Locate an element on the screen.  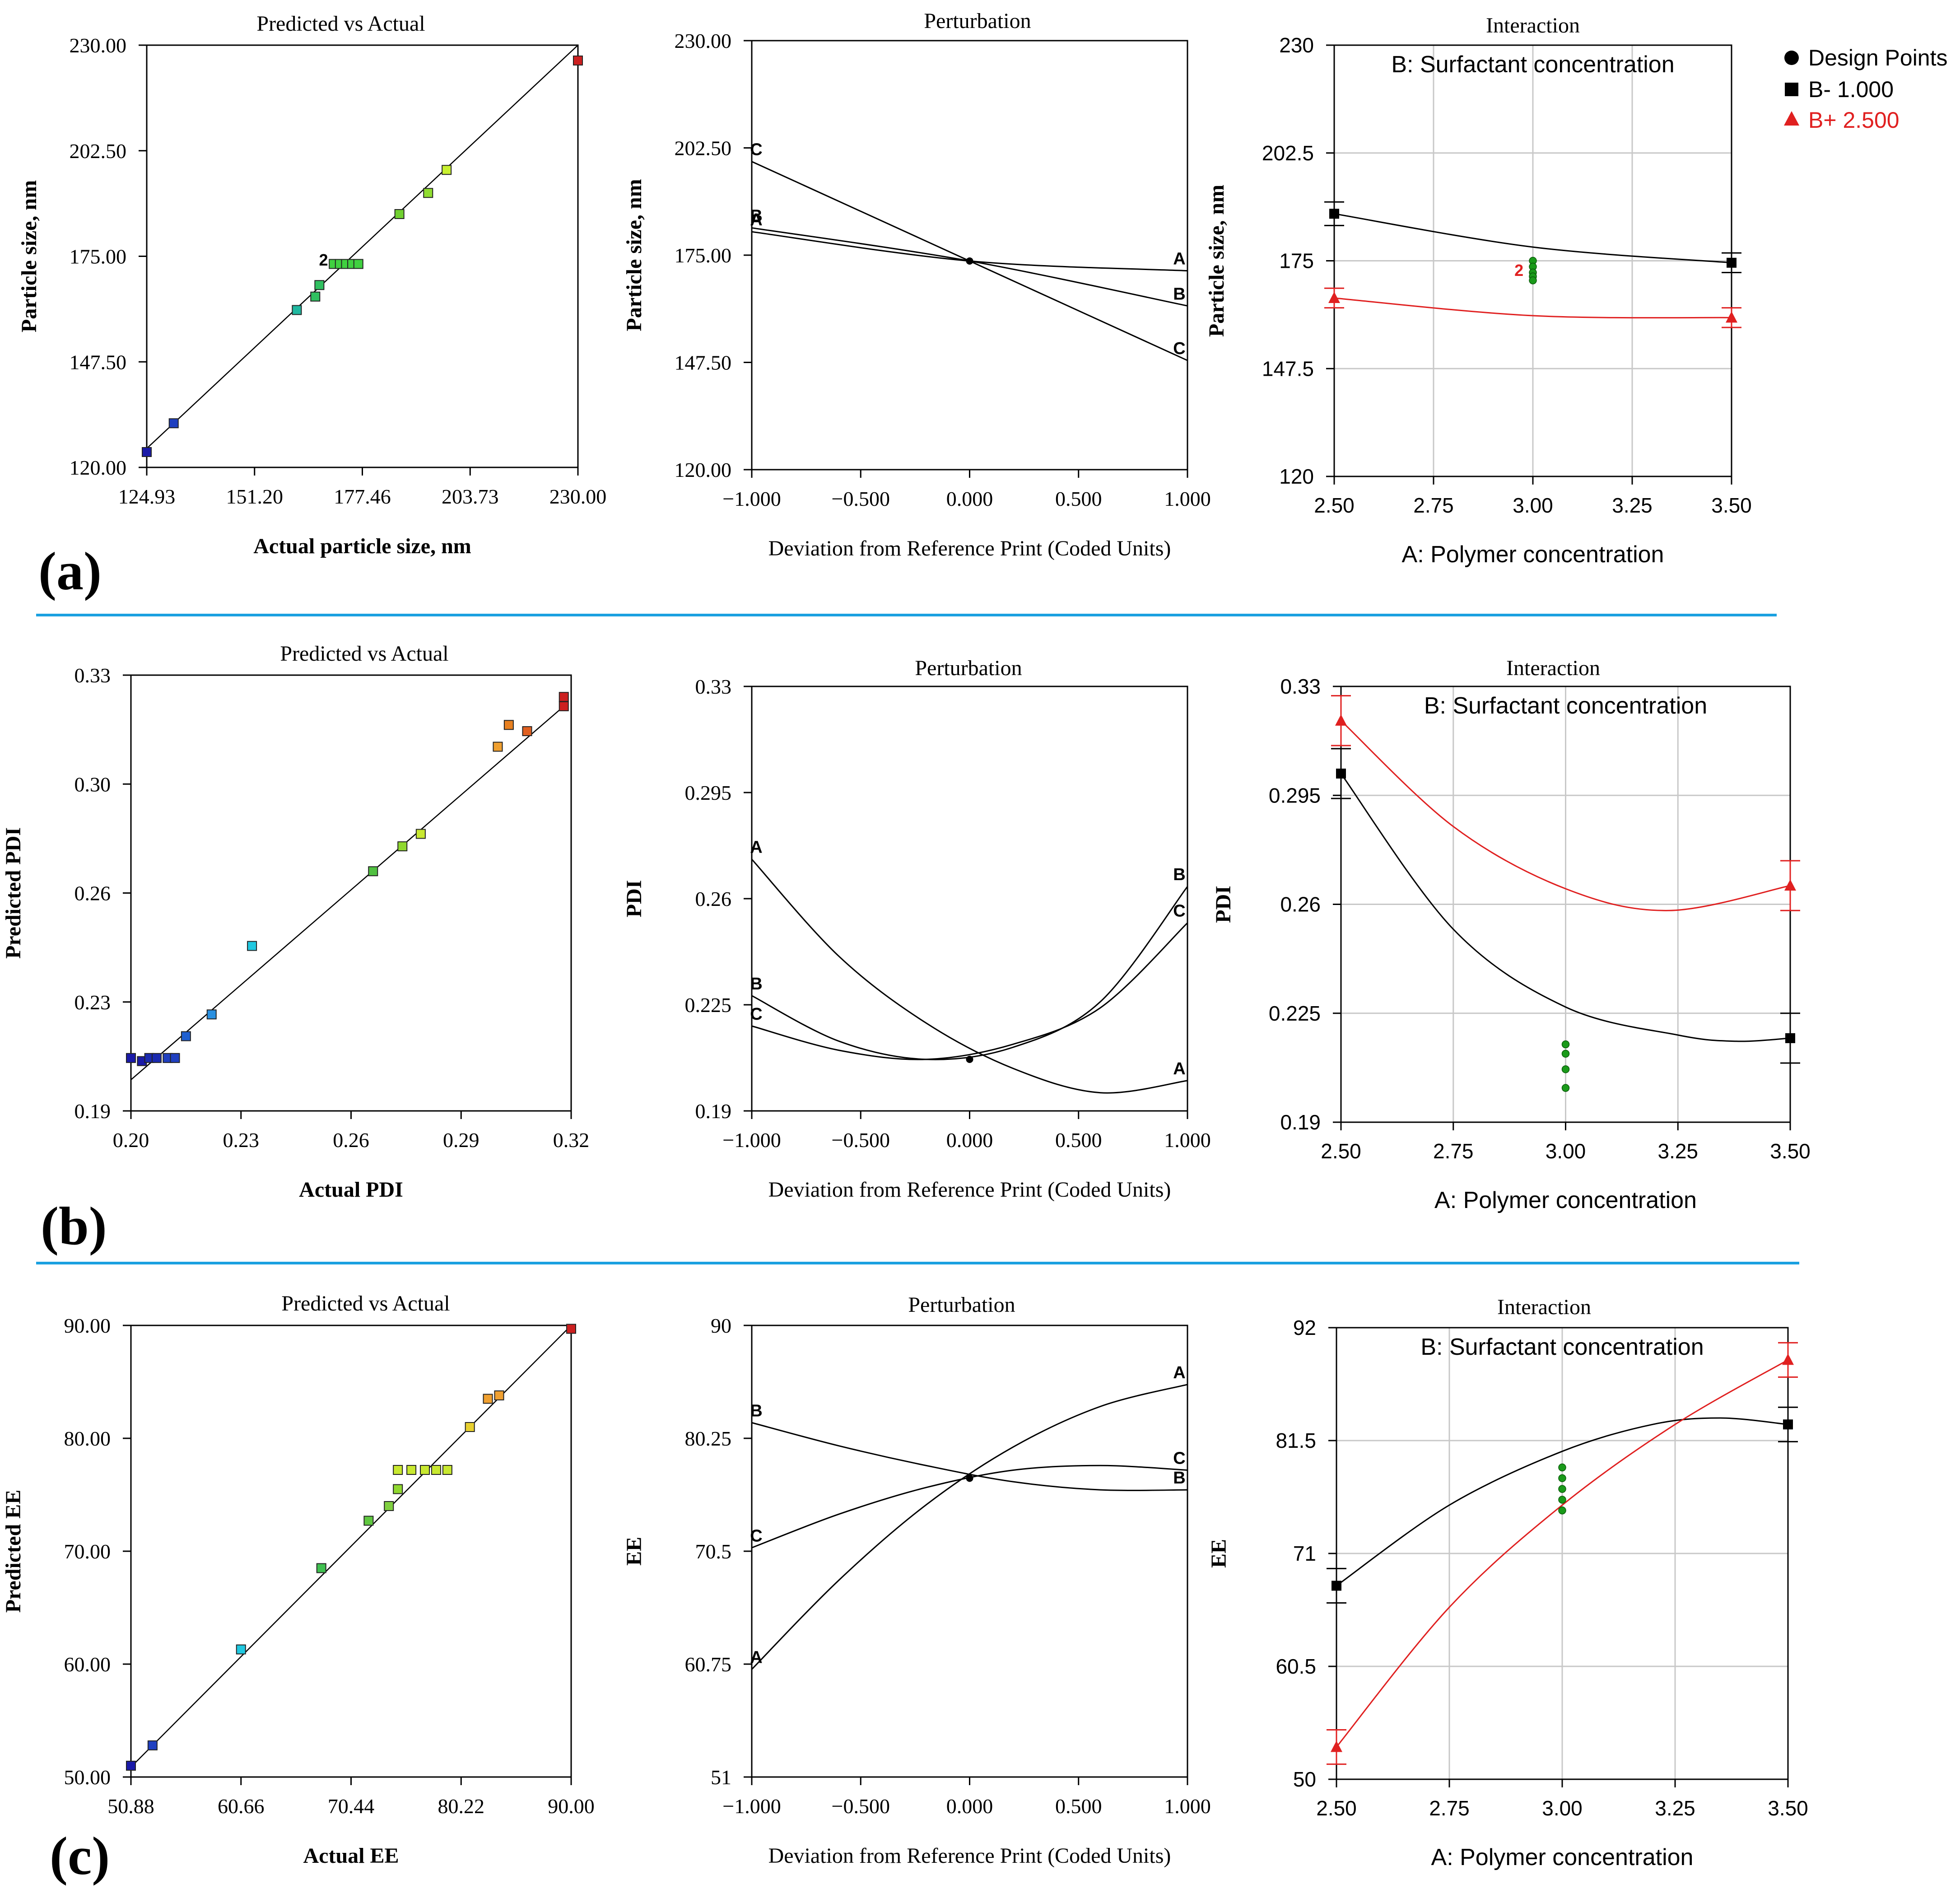
x-axis-label: Actual EE is located at coordinates (351, 1856).